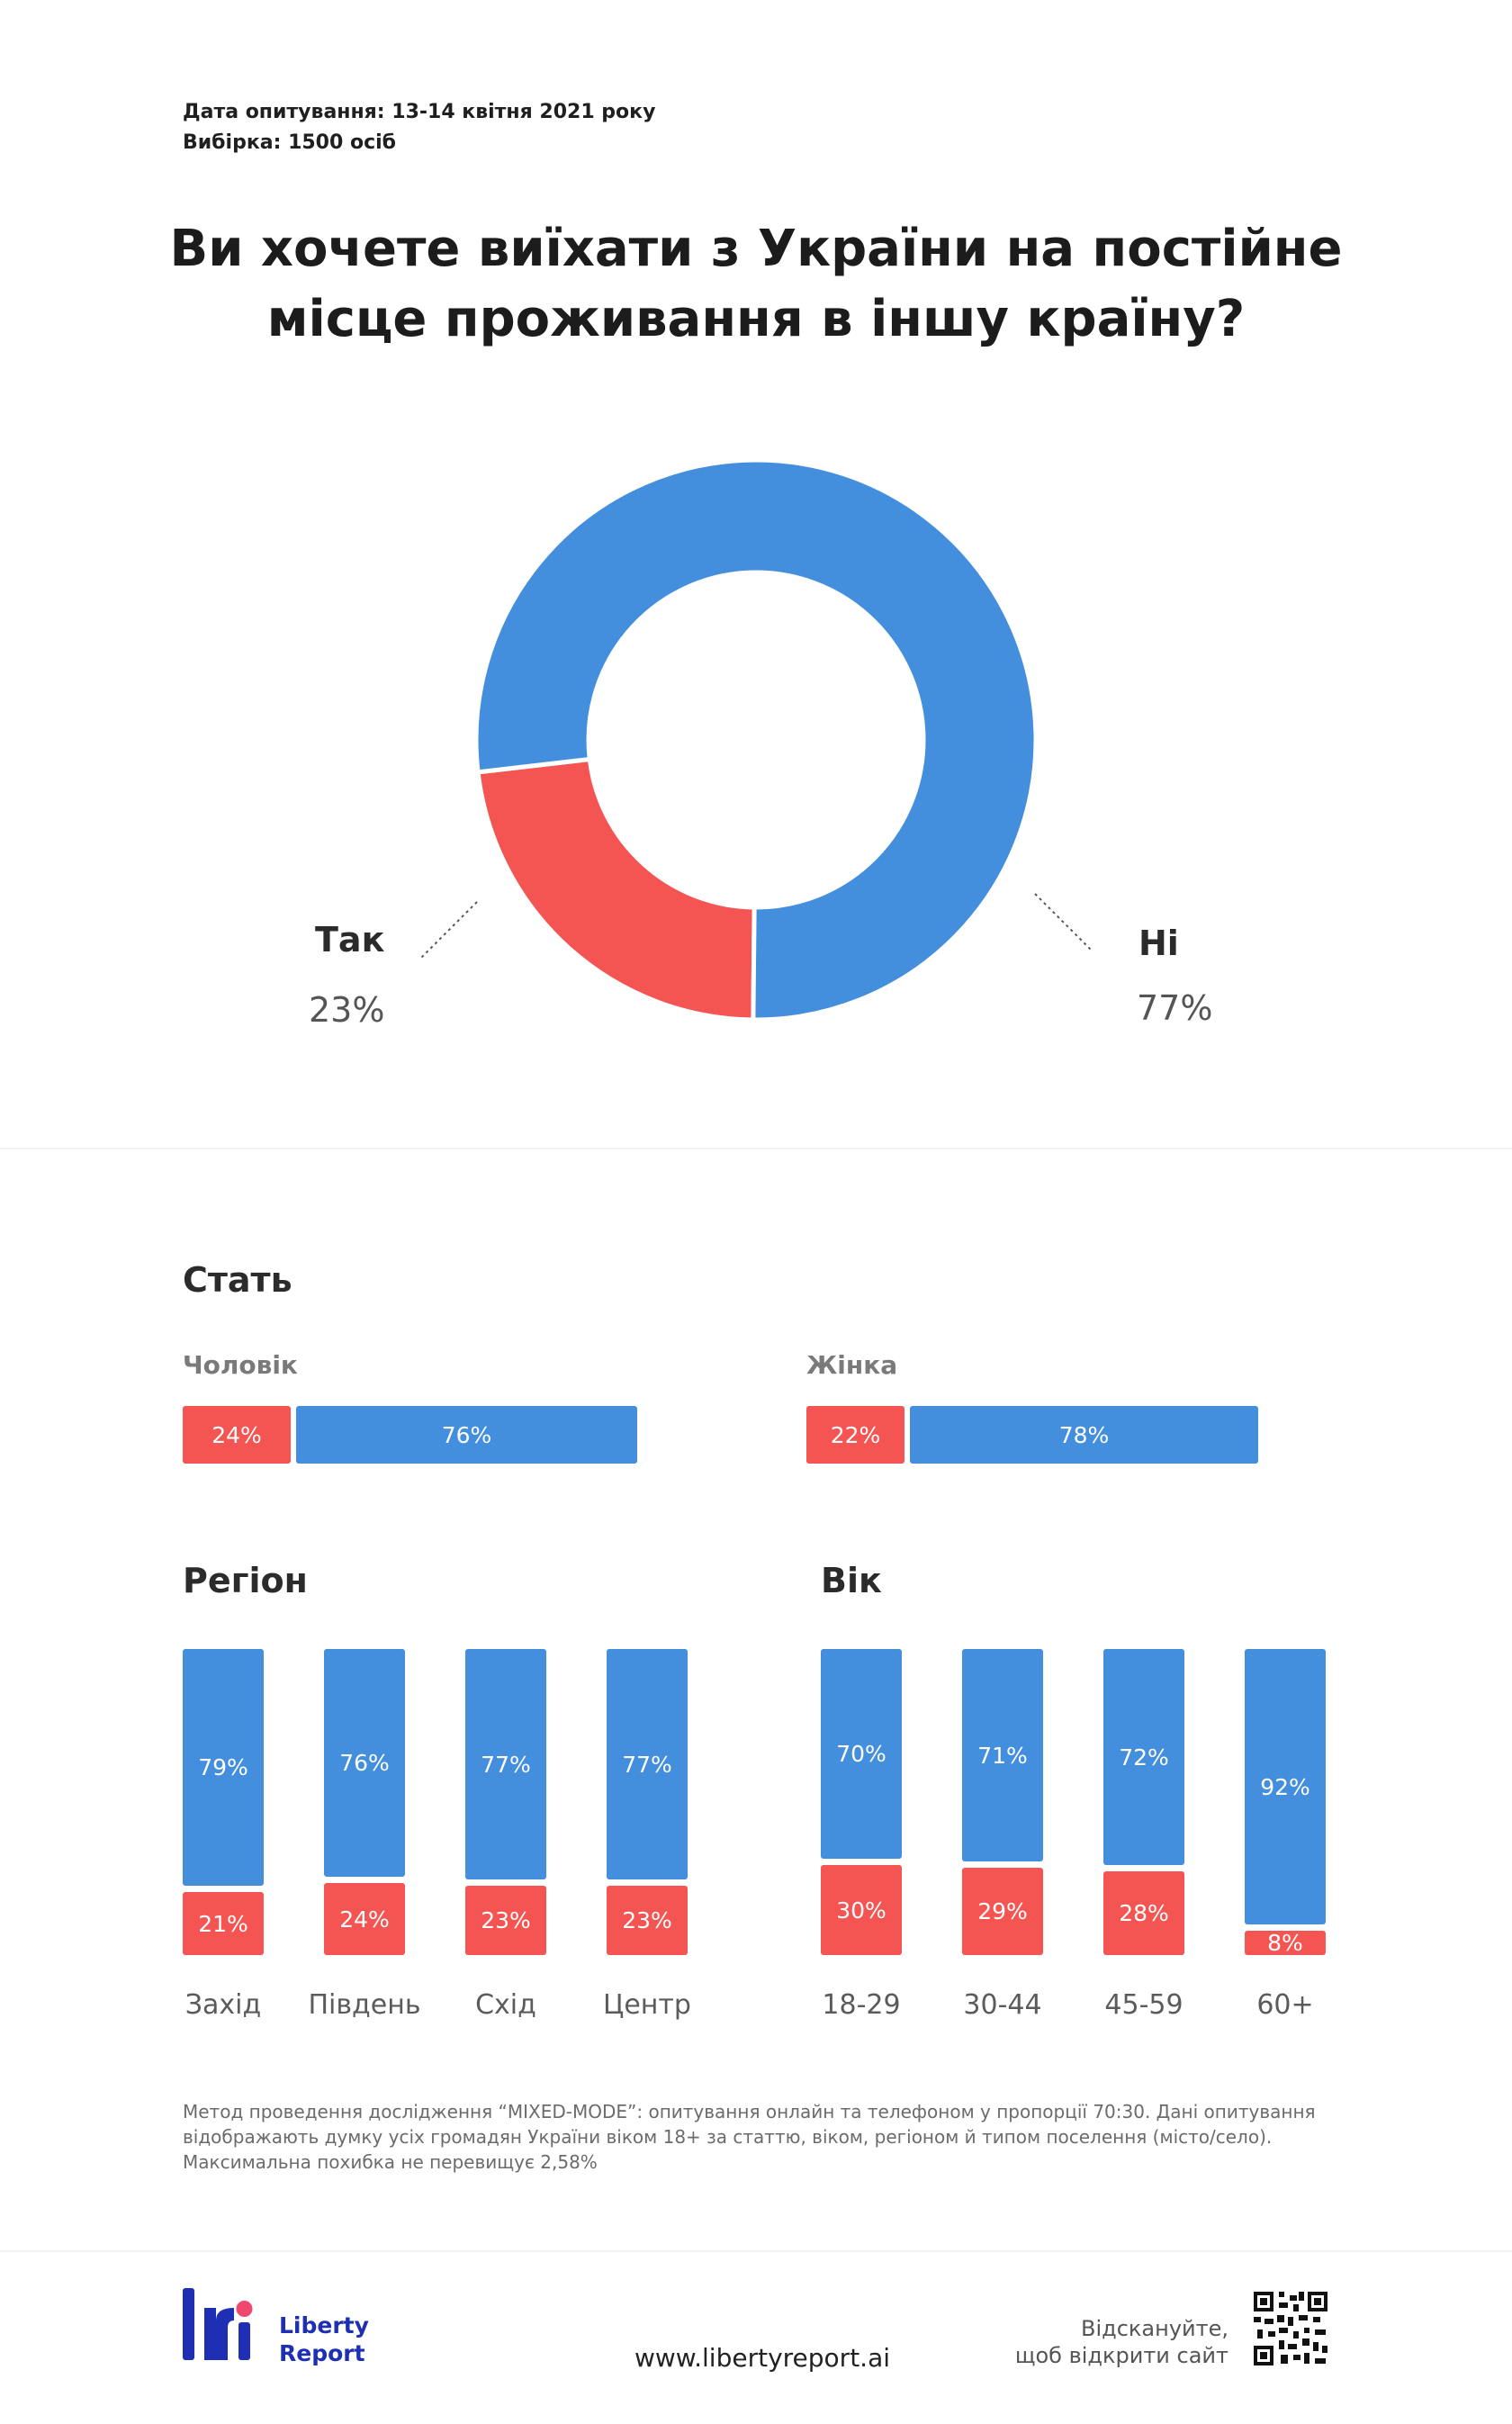  Describe the element at coordinates (240, 1365) in the screenshot. I see `gender-label-male: Чоловік` at that location.